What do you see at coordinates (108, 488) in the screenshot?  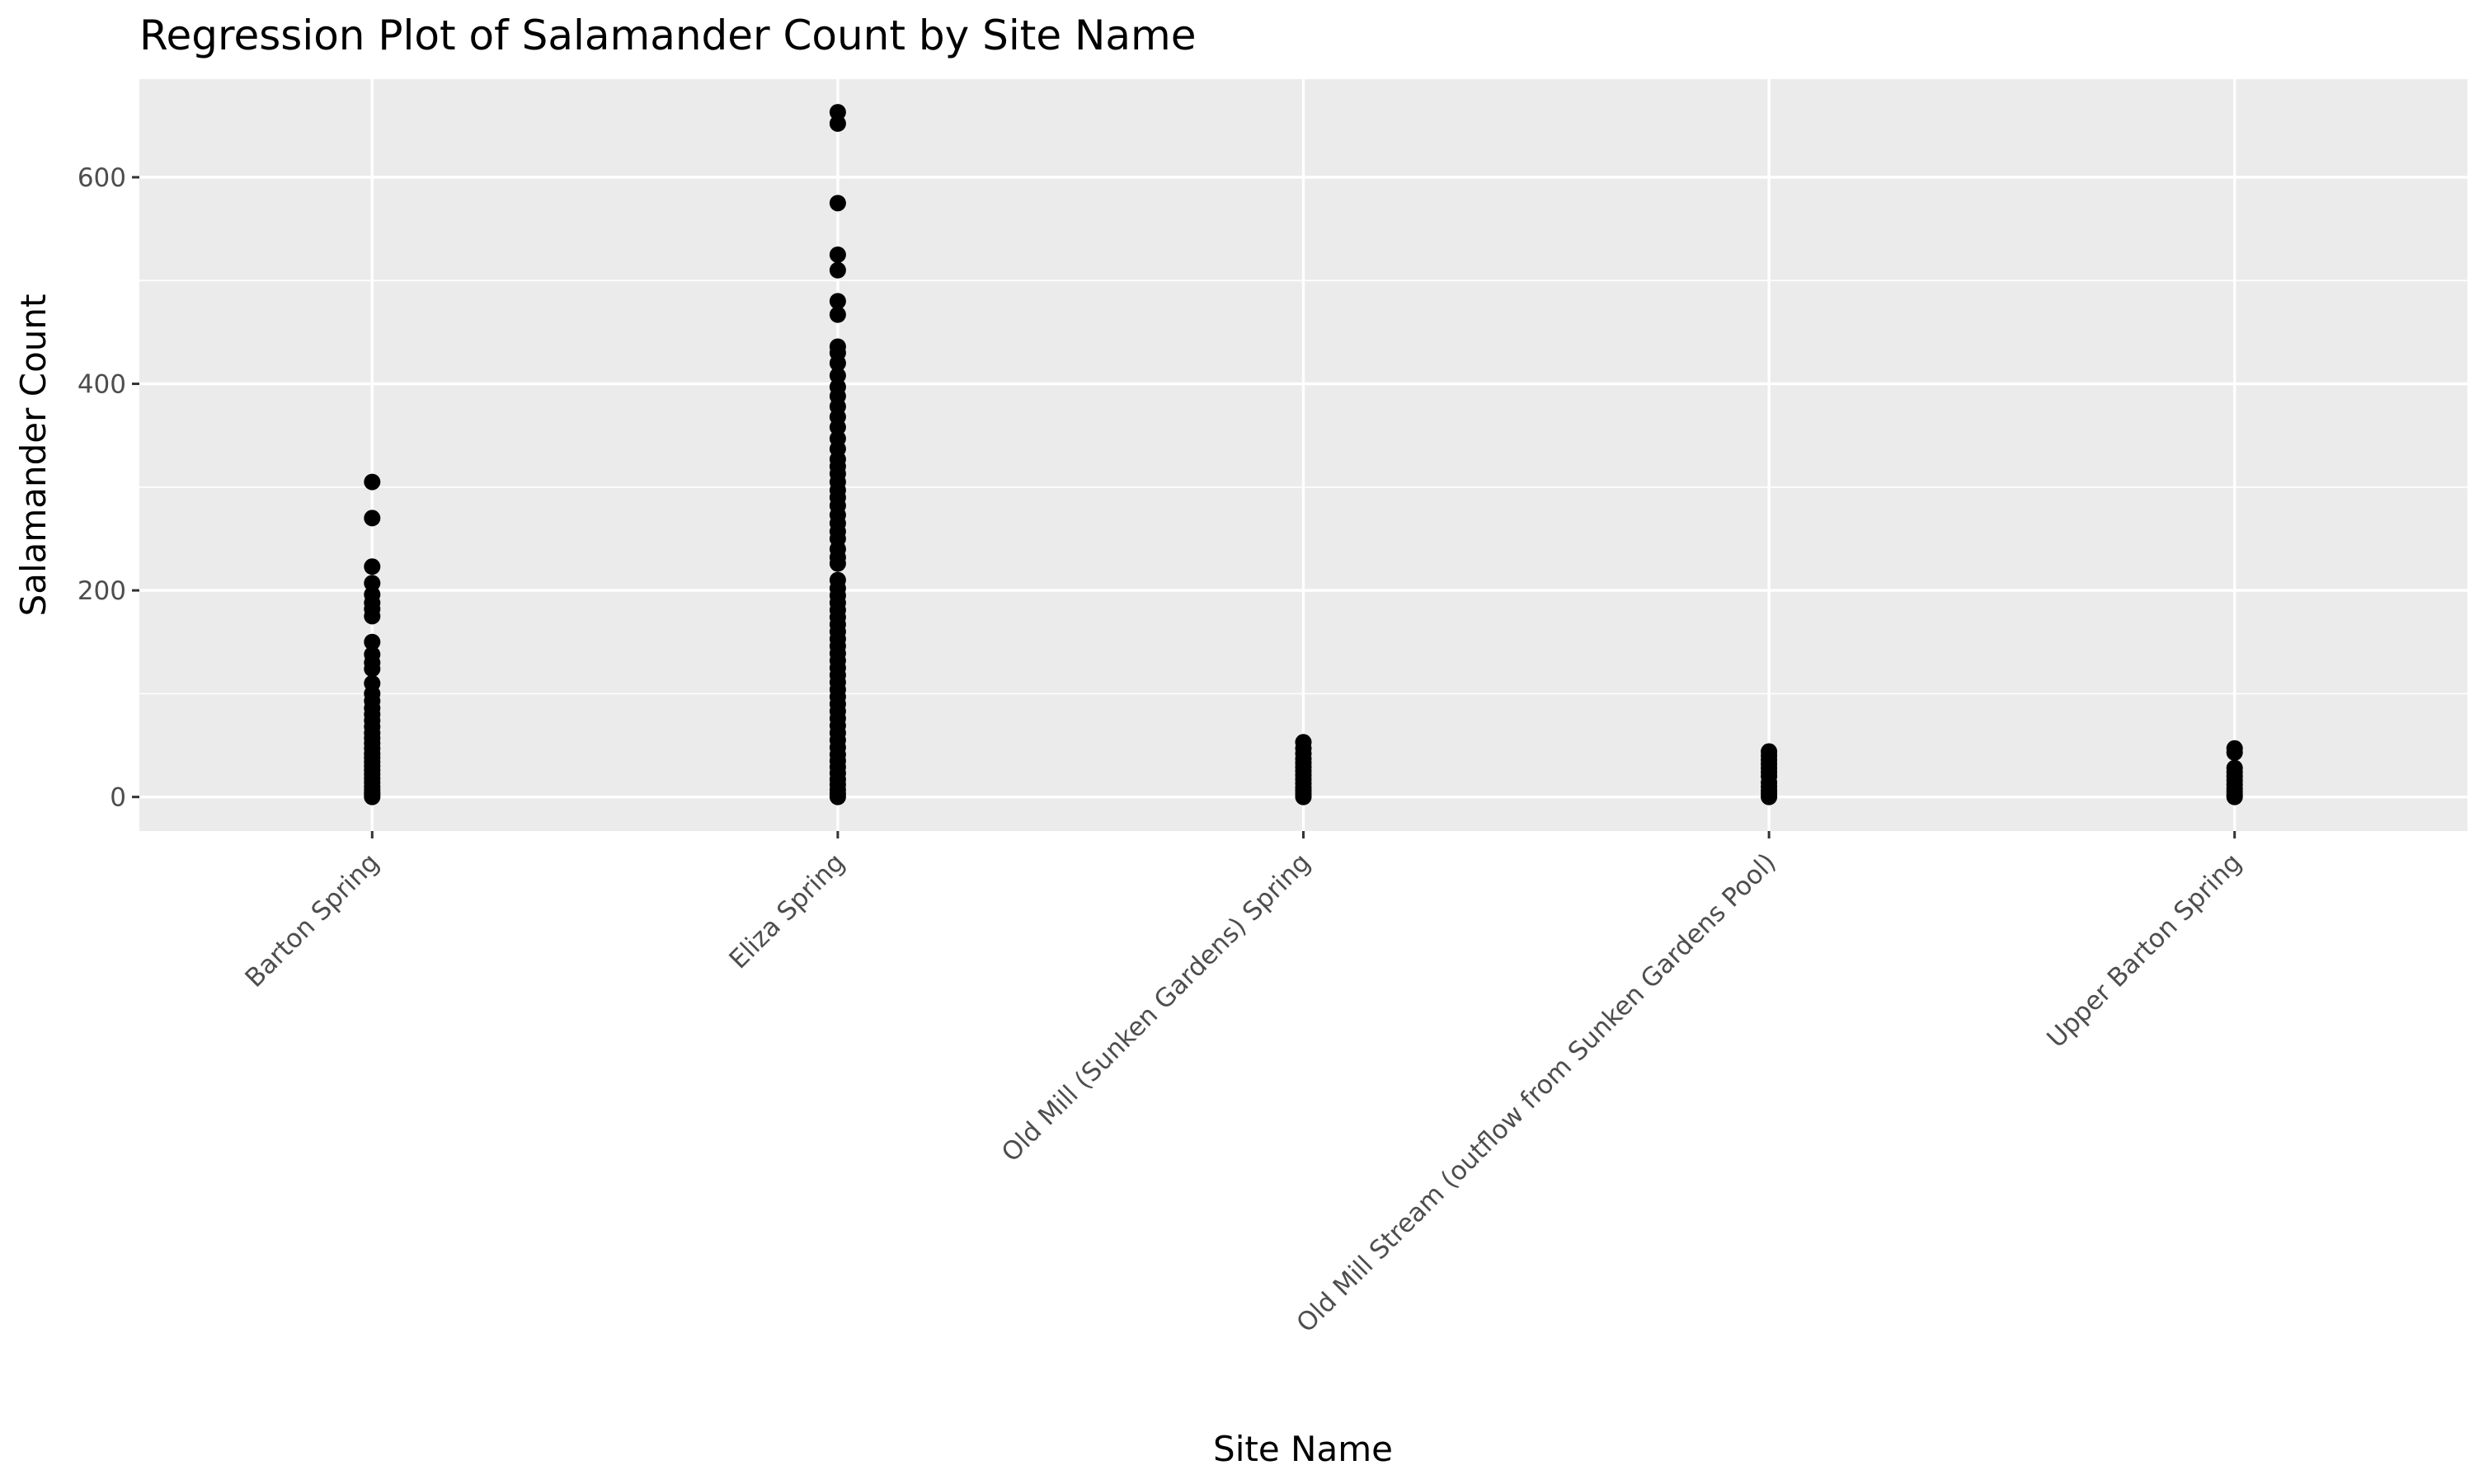 I see `y-axis: 0 200 400 600` at bounding box center [108, 488].